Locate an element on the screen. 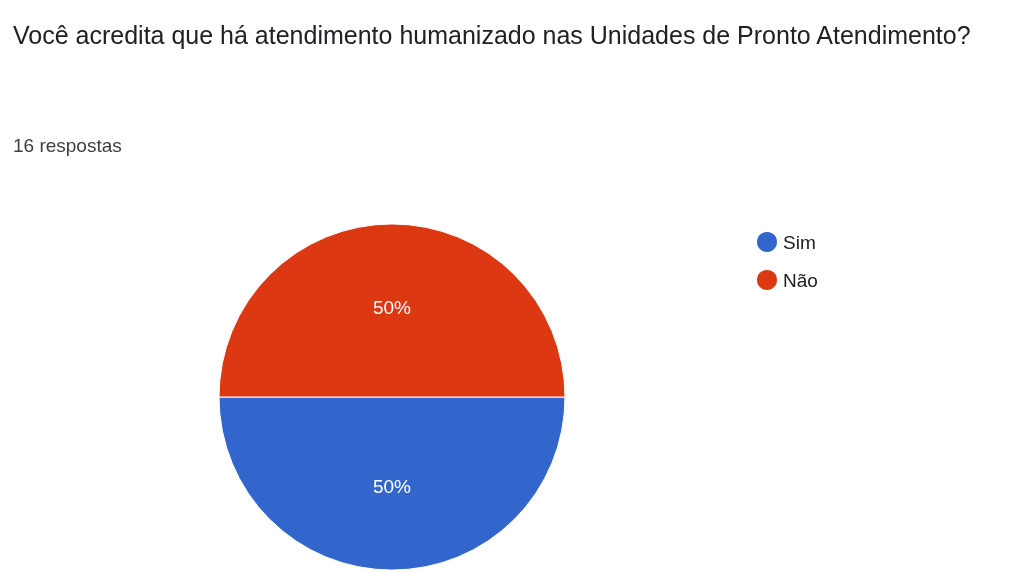 This screenshot has height=573, width=1022. legend-label: Não is located at coordinates (800, 280).